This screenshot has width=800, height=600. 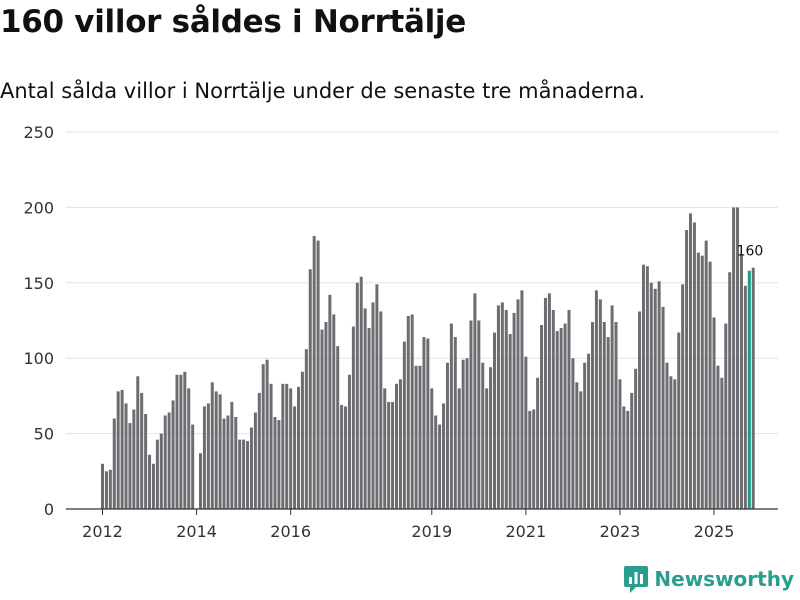 What do you see at coordinates (750, 252) in the screenshot?
I see `annotations: 160` at bounding box center [750, 252].